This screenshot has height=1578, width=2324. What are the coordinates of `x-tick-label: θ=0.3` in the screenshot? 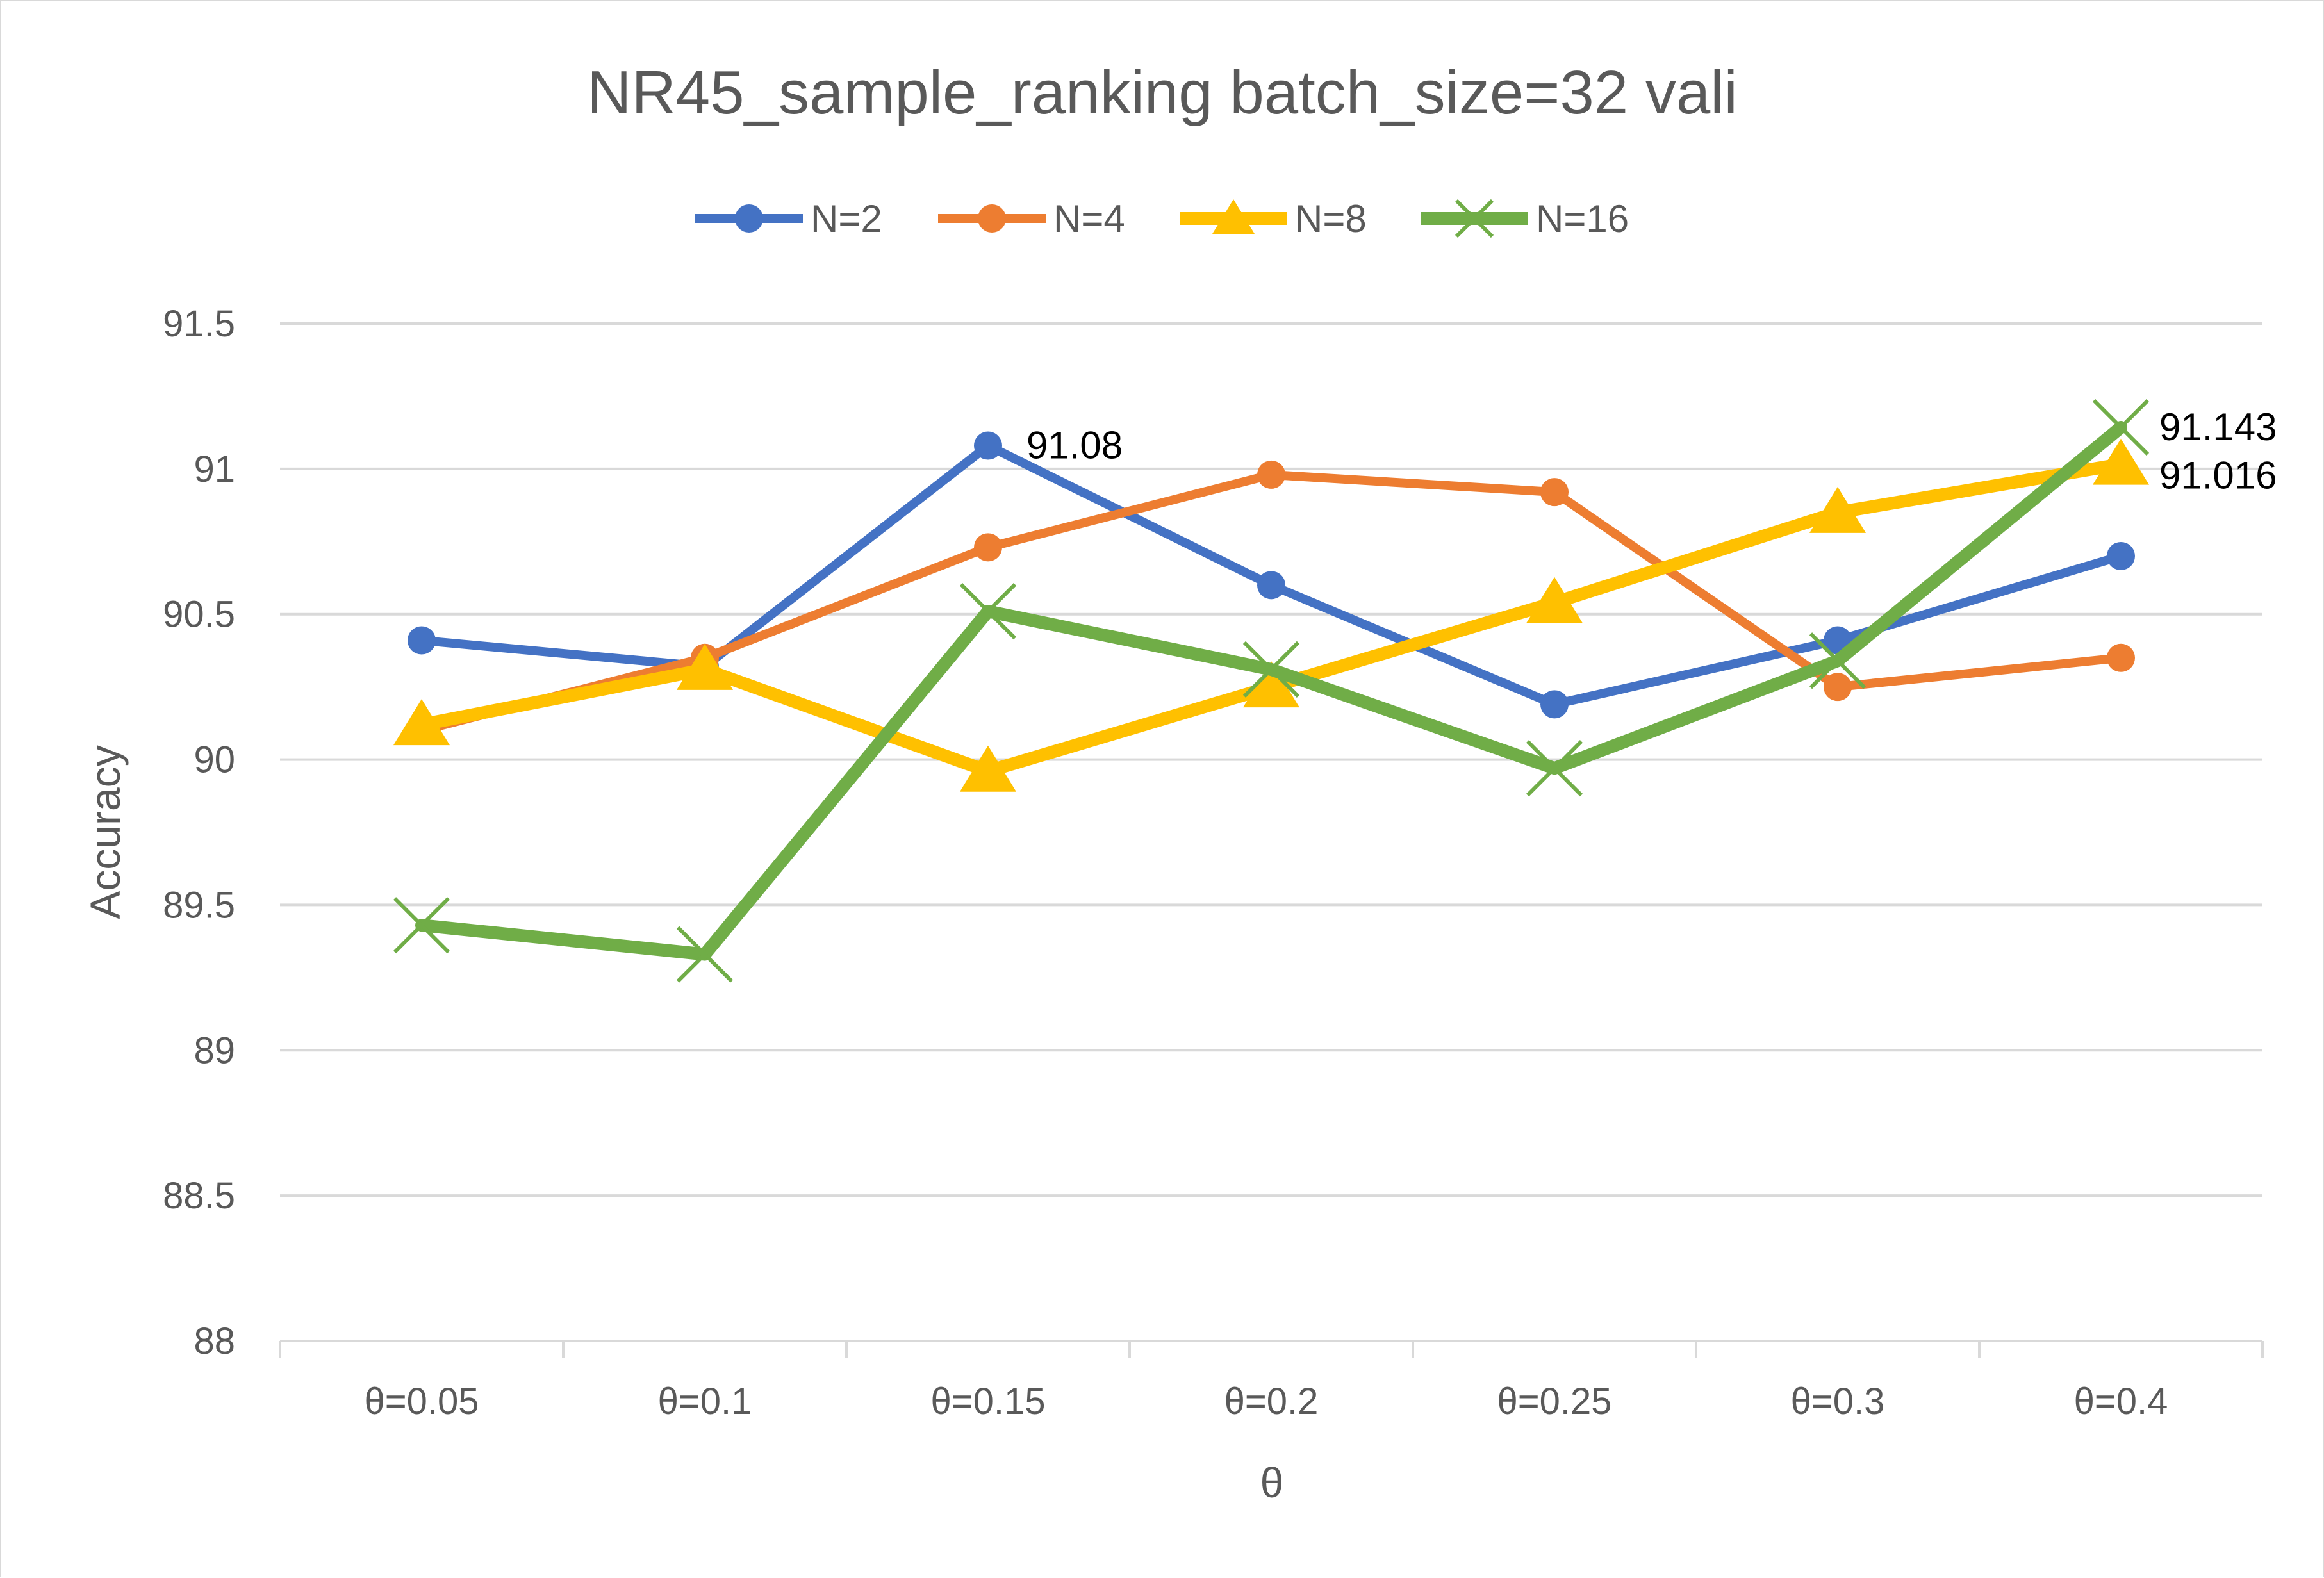 It's located at (1838, 1401).